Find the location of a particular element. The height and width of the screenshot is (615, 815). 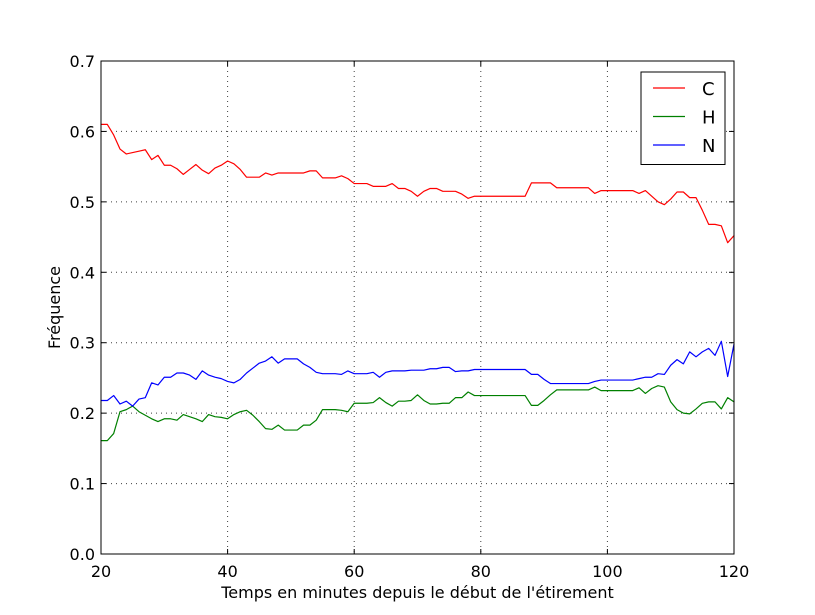

series-line-h is located at coordinates (417, 413).